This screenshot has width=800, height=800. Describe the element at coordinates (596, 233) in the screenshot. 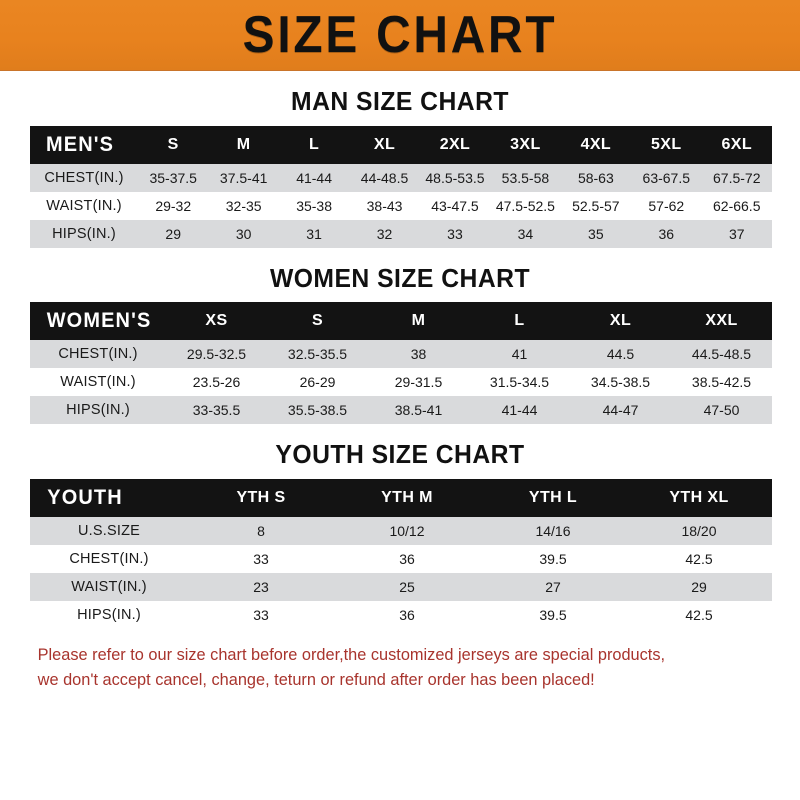

I see `men-cell: 35` at that location.